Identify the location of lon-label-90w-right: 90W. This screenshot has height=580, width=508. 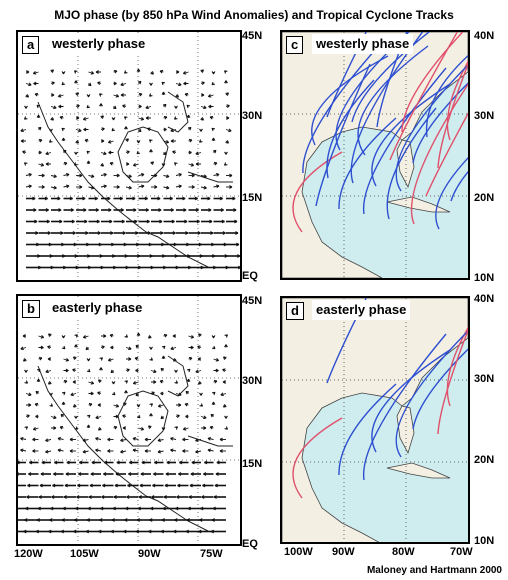
(343, 552).